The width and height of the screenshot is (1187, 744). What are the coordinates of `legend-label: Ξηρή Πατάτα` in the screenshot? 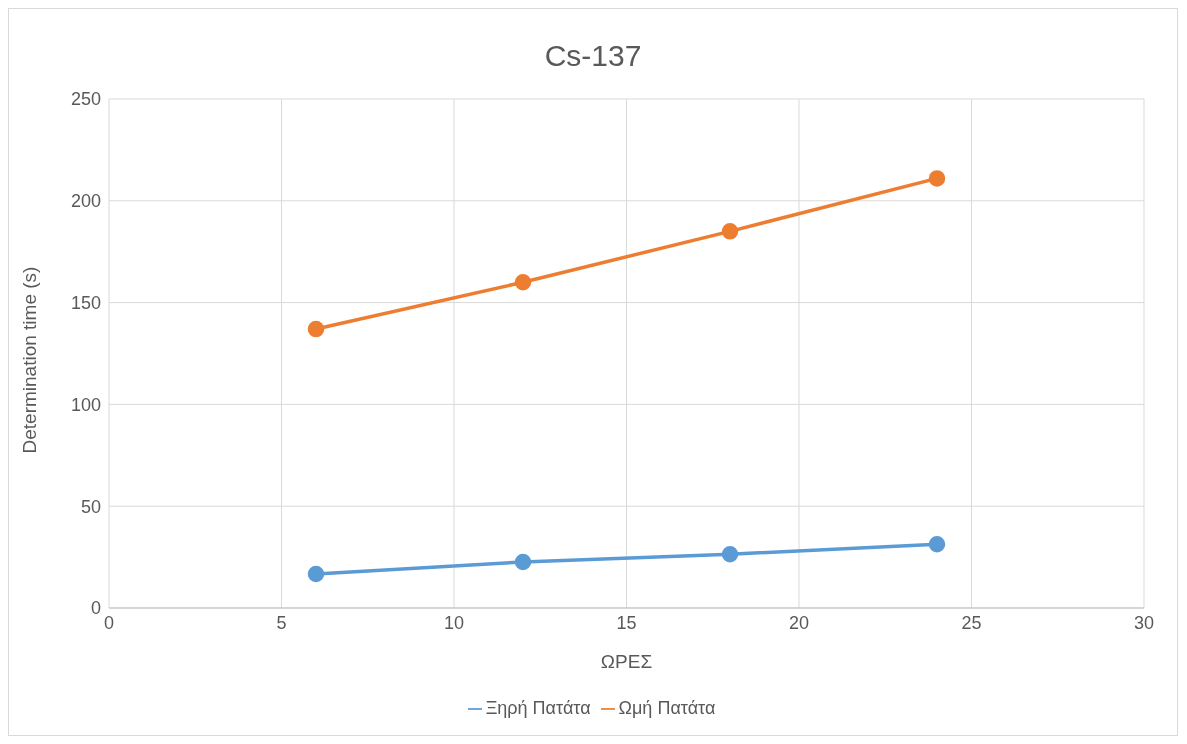 It's located at (538, 708).